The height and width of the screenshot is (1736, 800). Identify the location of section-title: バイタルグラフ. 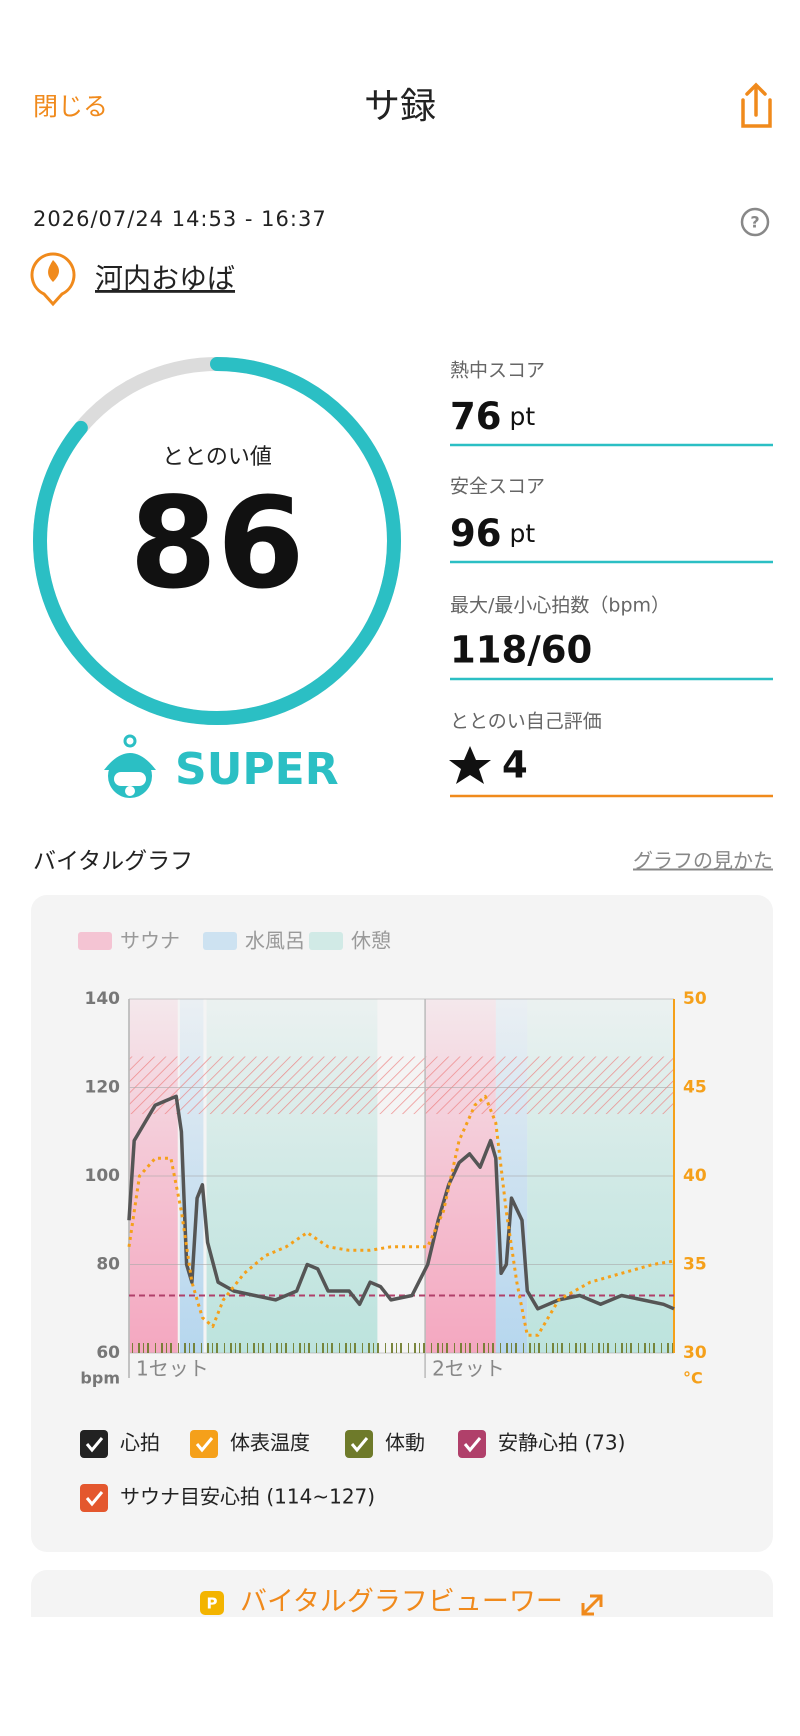
(113, 862).